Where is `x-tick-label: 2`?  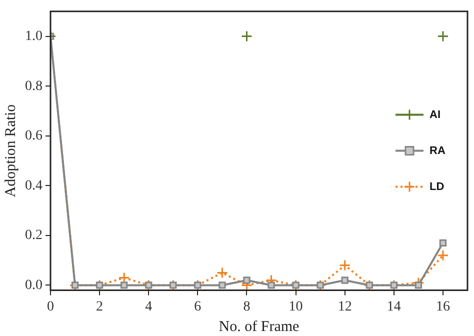
x-tick-label: 2 is located at coordinates (100, 306).